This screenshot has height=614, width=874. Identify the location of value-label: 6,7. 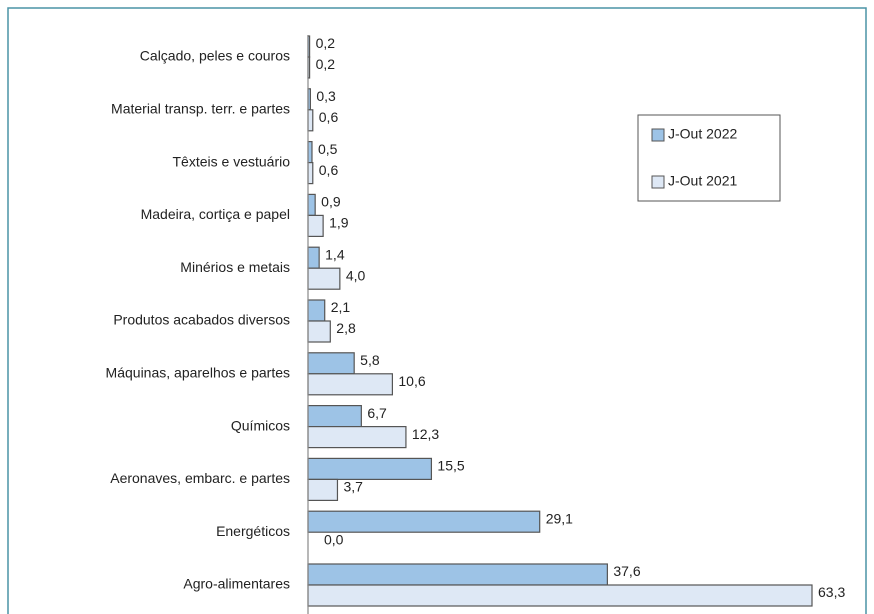
(377, 413).